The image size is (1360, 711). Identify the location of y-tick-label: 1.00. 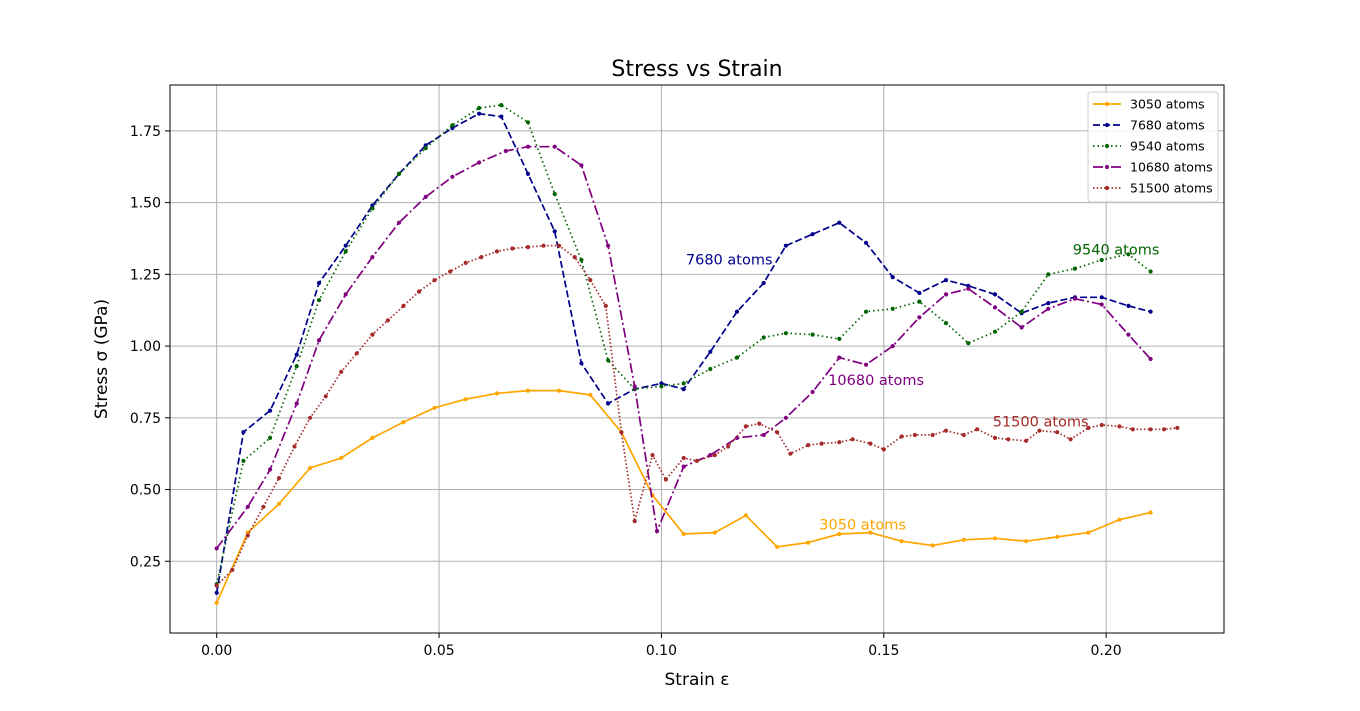
(145, 347).